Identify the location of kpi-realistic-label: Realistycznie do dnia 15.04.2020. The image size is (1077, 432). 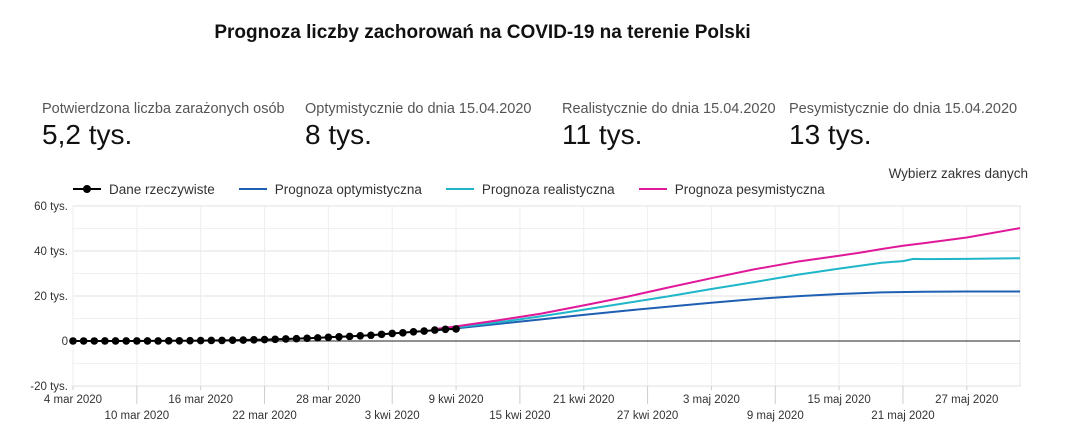
(669, 109).